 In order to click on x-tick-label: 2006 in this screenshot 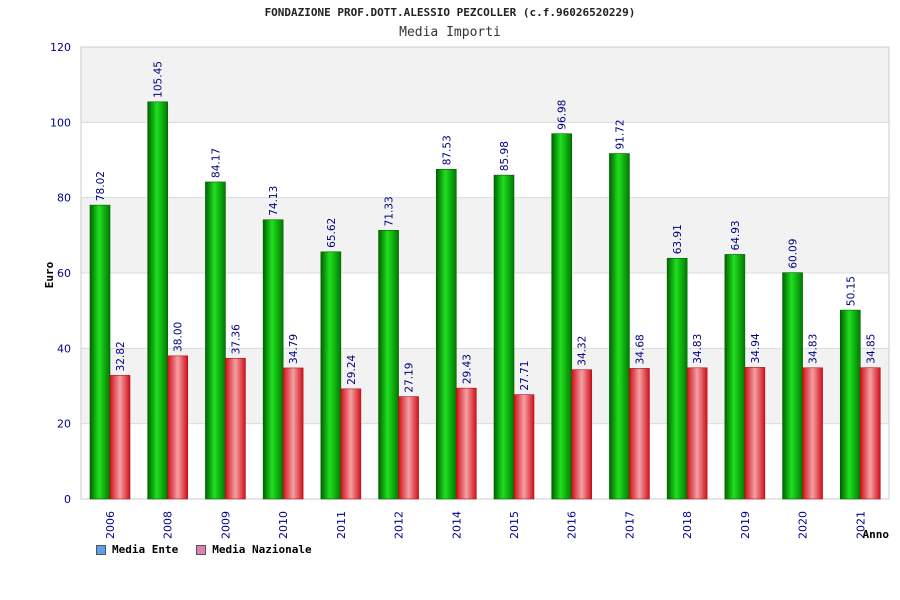, I will do `click(110, 525)`.